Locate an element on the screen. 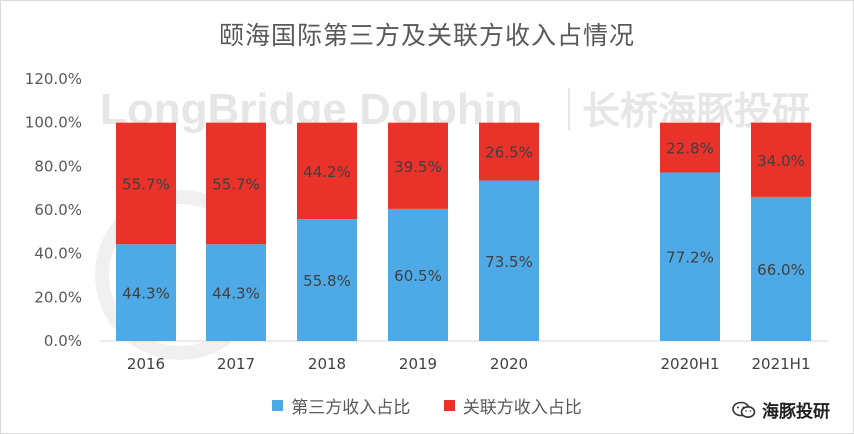 This screenshot has width=854, height=434. data-label-third-party: 77.2% is located at coordinates (690, 258).